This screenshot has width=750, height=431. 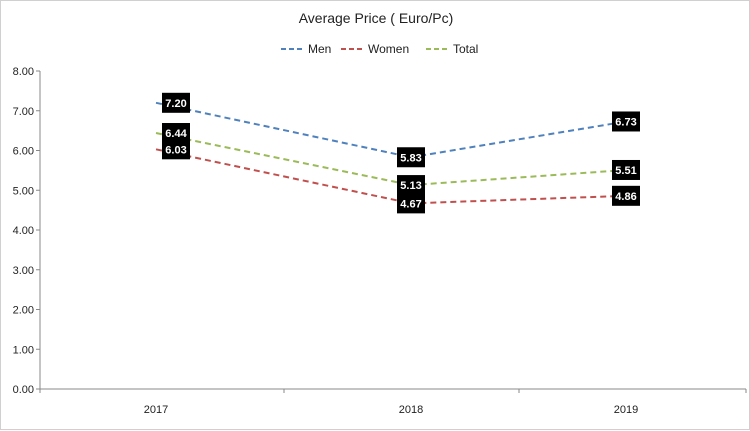 What do you see at coordinates (465, 49) in the screenshot?
I see `legend-label: Total` at bounding box center [465, 49].